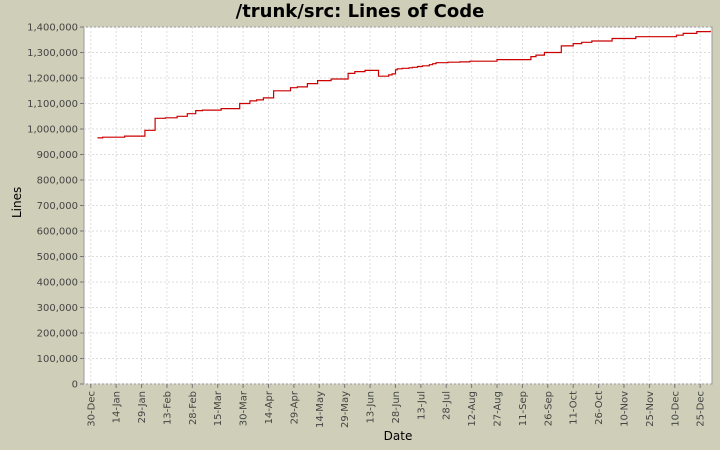 The image size is (720, 450). What do you see at coordinates (523, 408) in the screenshot?
I see `x-tick-label: 11-Sep` at bounding box center [523, 408].